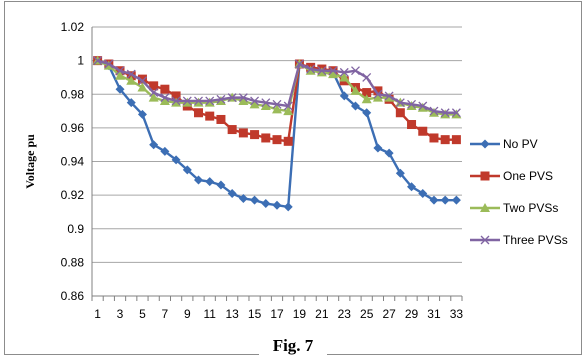 This screenshot has width=586, height=358. Describe the element at coordinates (457, 314) in the screenshot. I see `x-tick-label: 33` at that location.